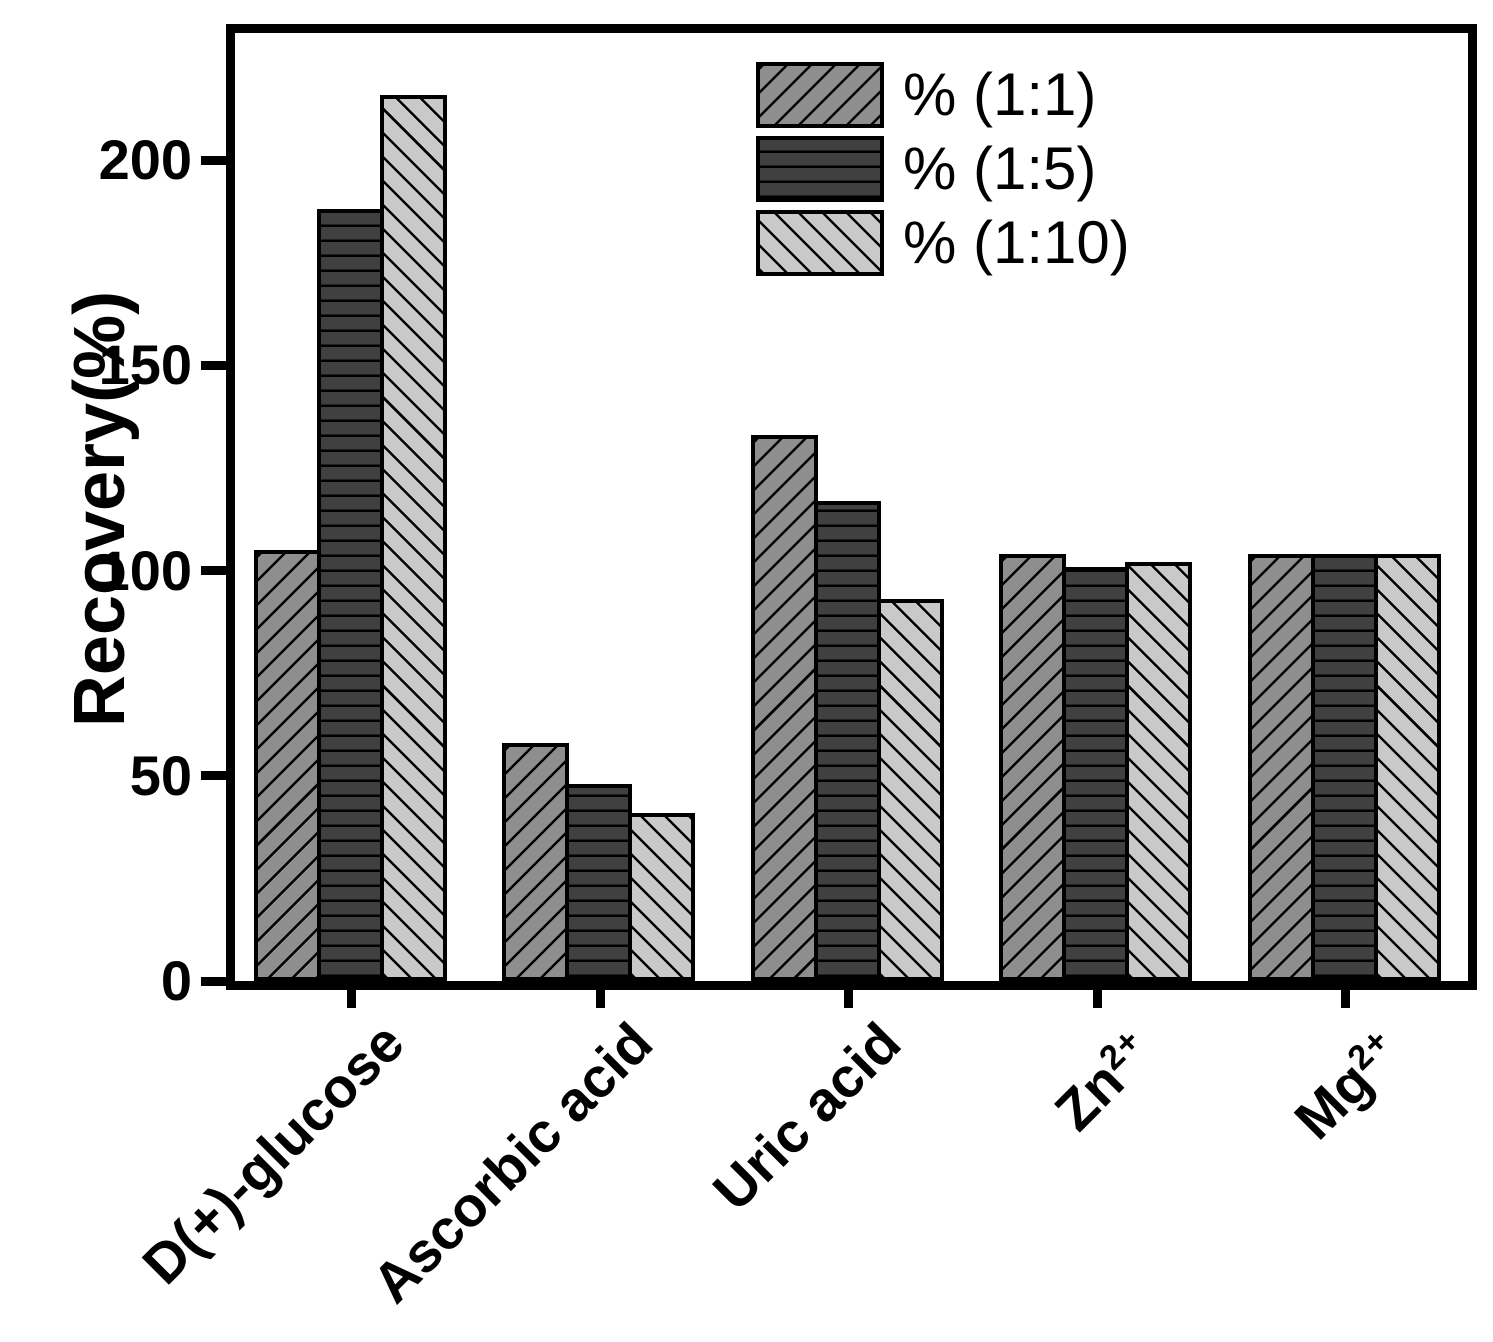 The width and height of the screenshot is (1493, 1342). What do you see at coordinates (160, 775) in the screenshot?
I see `y-tick-label: 50` at bounding box center [160, 775].